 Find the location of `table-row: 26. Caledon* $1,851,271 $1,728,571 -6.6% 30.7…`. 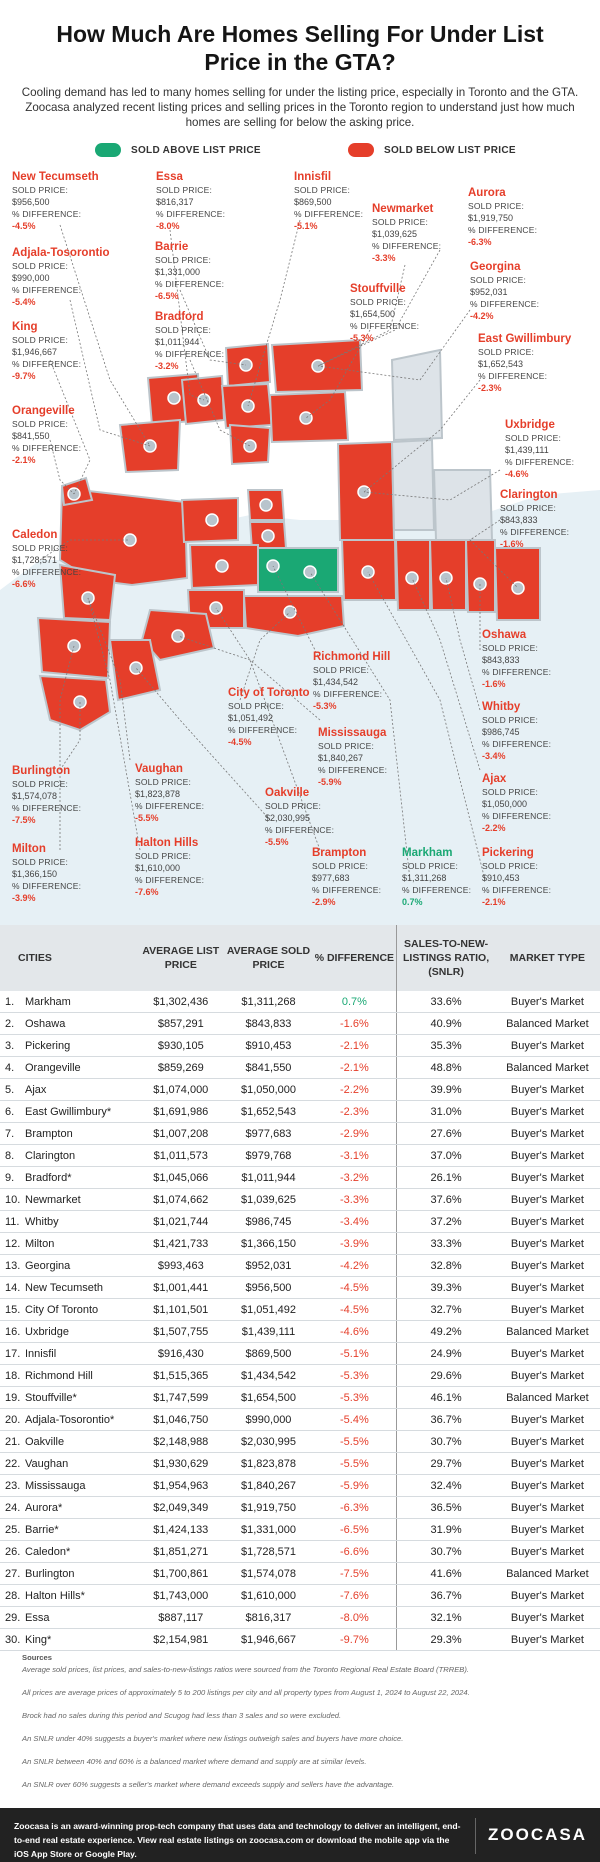

table-row: 26. Caledon* $1,851,271 $1,728,571 -6.6% 30.7… is located at coordinates (300, 1551).